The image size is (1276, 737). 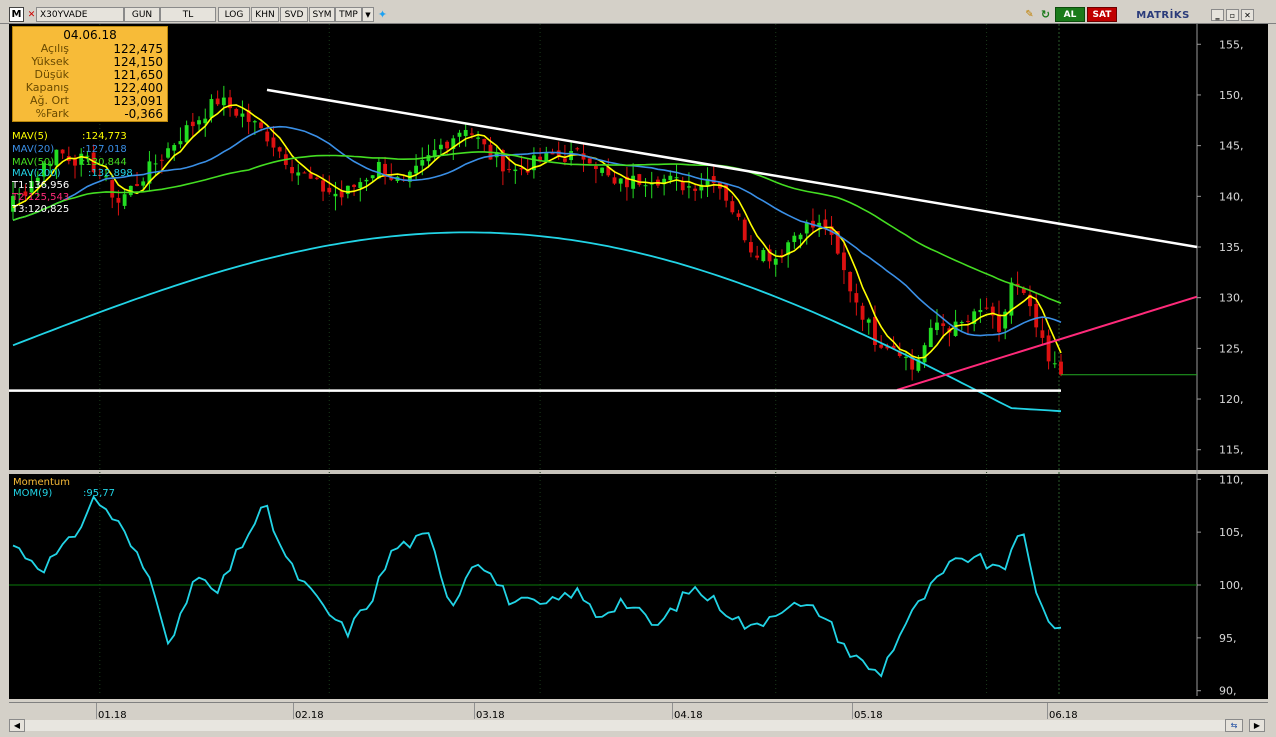 I want to click on scroll-left-button: ◀, so click(x=17, y=725).